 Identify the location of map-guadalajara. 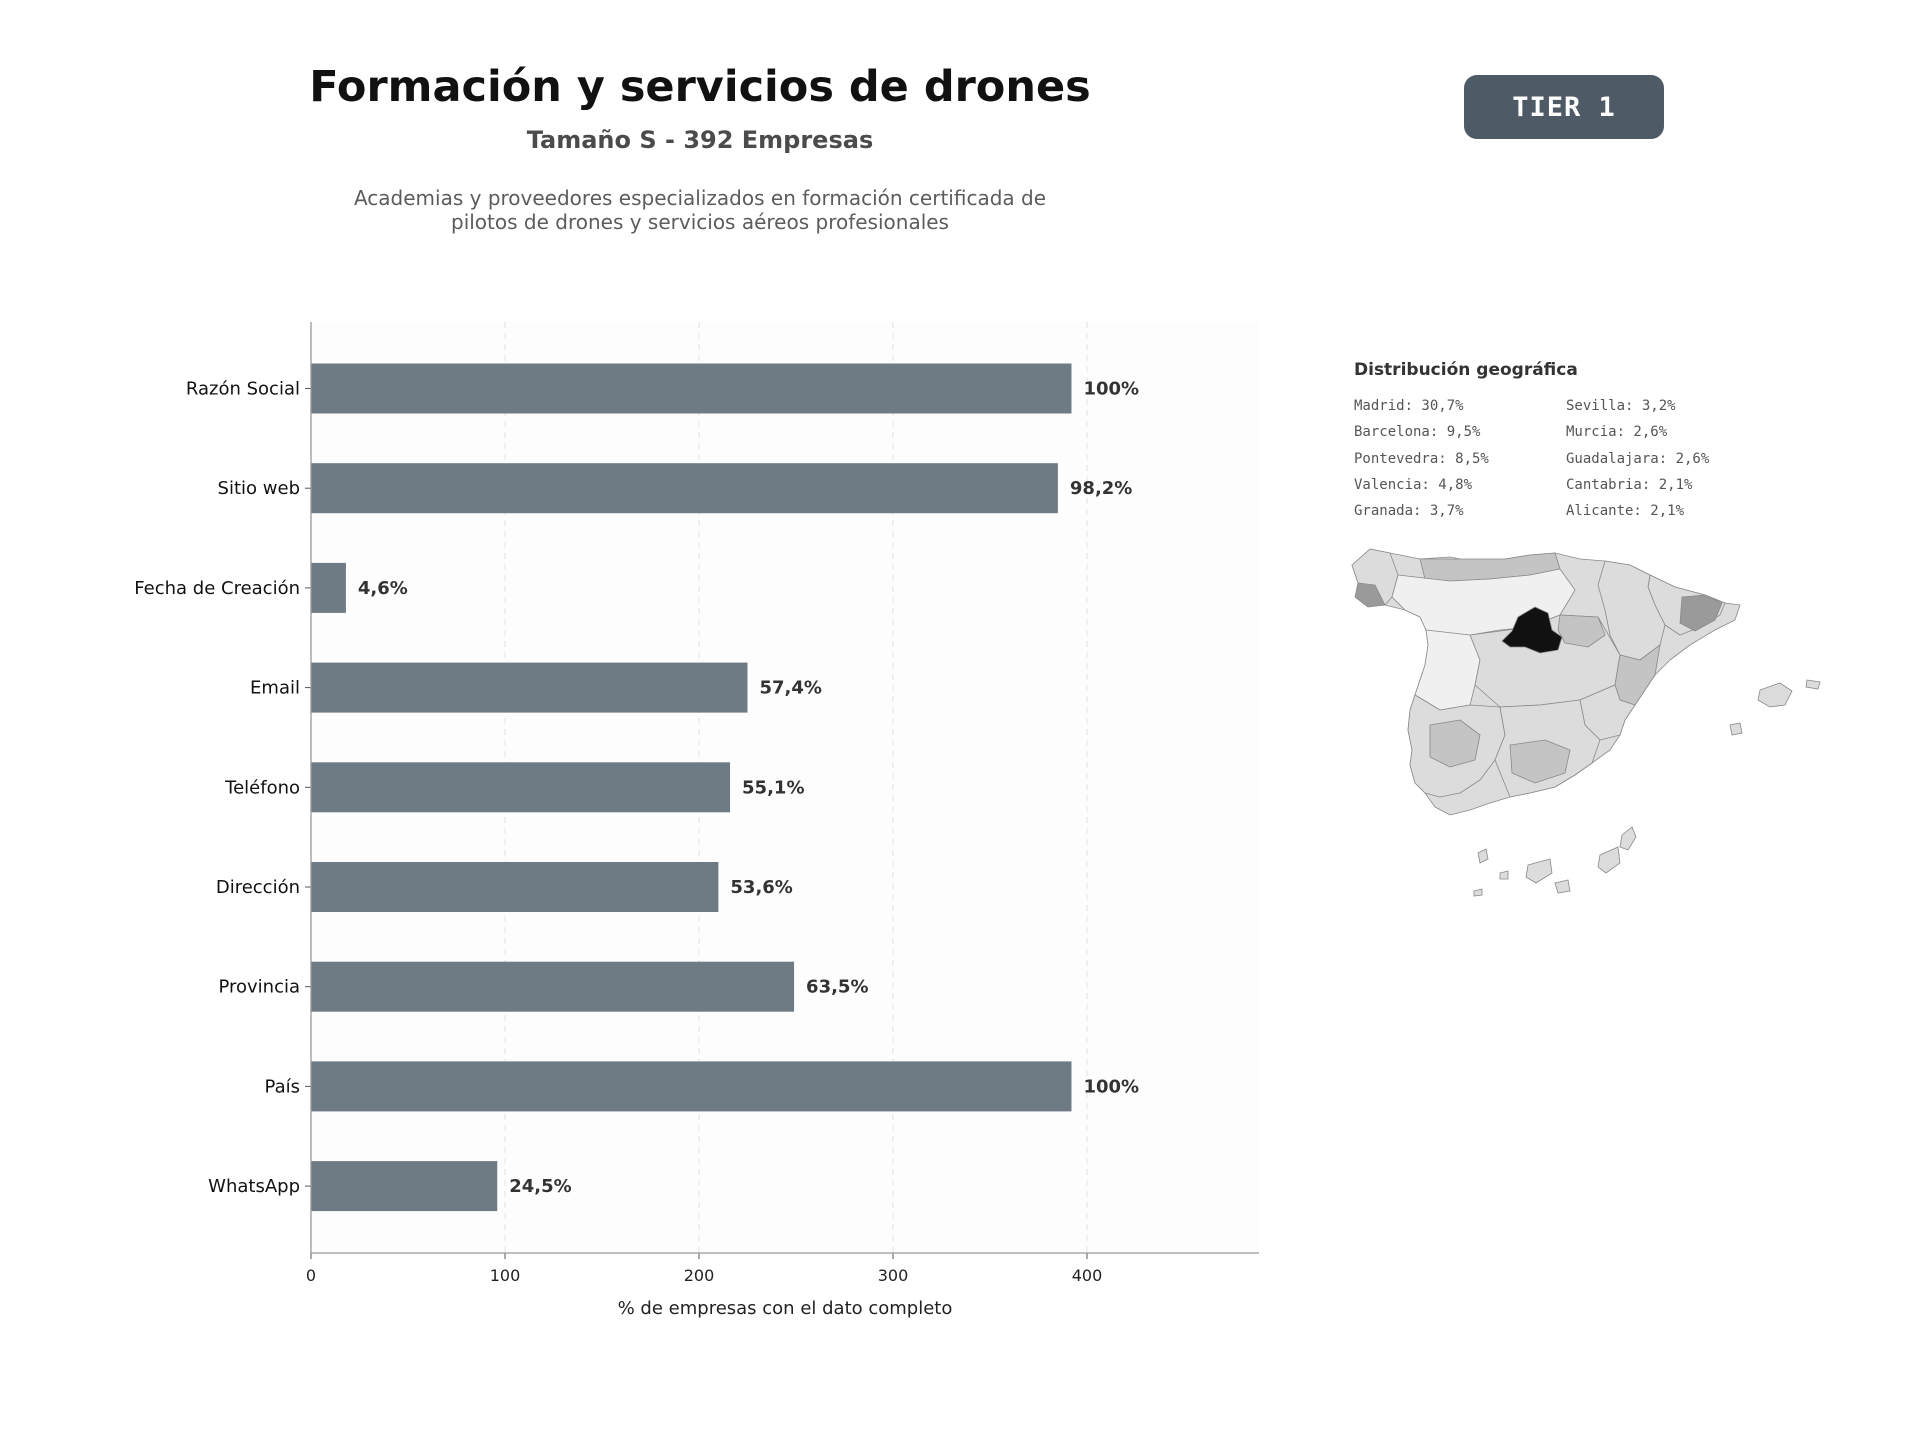
(1581, 631).